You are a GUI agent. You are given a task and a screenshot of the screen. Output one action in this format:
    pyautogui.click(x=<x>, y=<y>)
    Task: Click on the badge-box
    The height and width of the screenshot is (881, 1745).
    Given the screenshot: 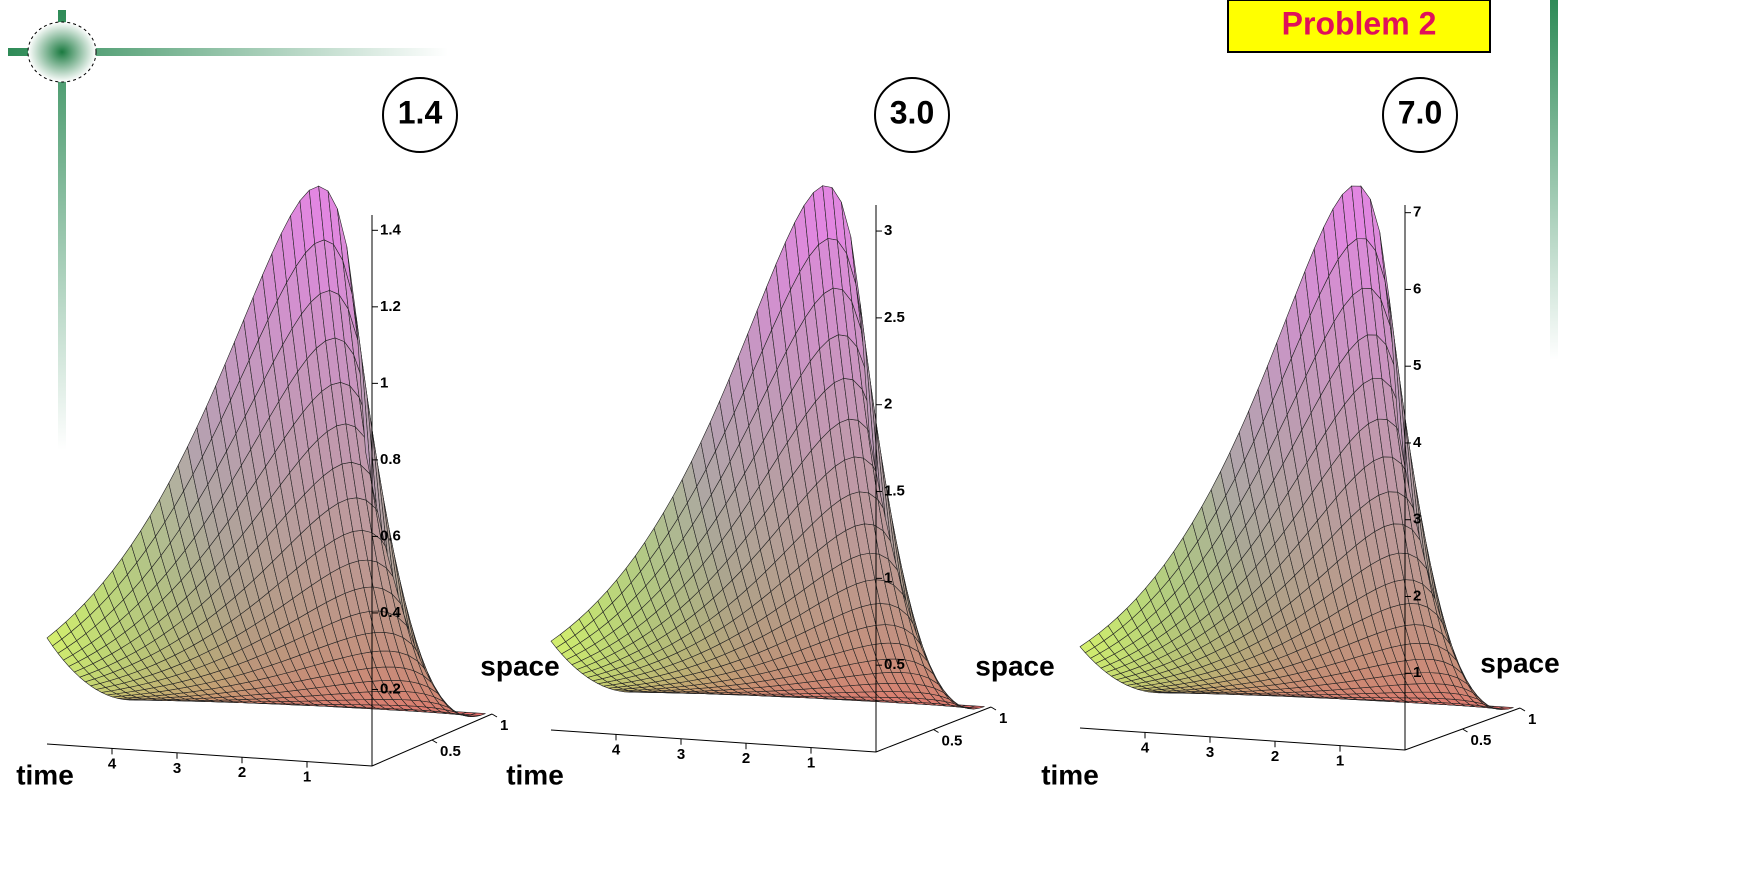 What is the action you would take?
    pyautogui.click(x=1359, y=26)
    